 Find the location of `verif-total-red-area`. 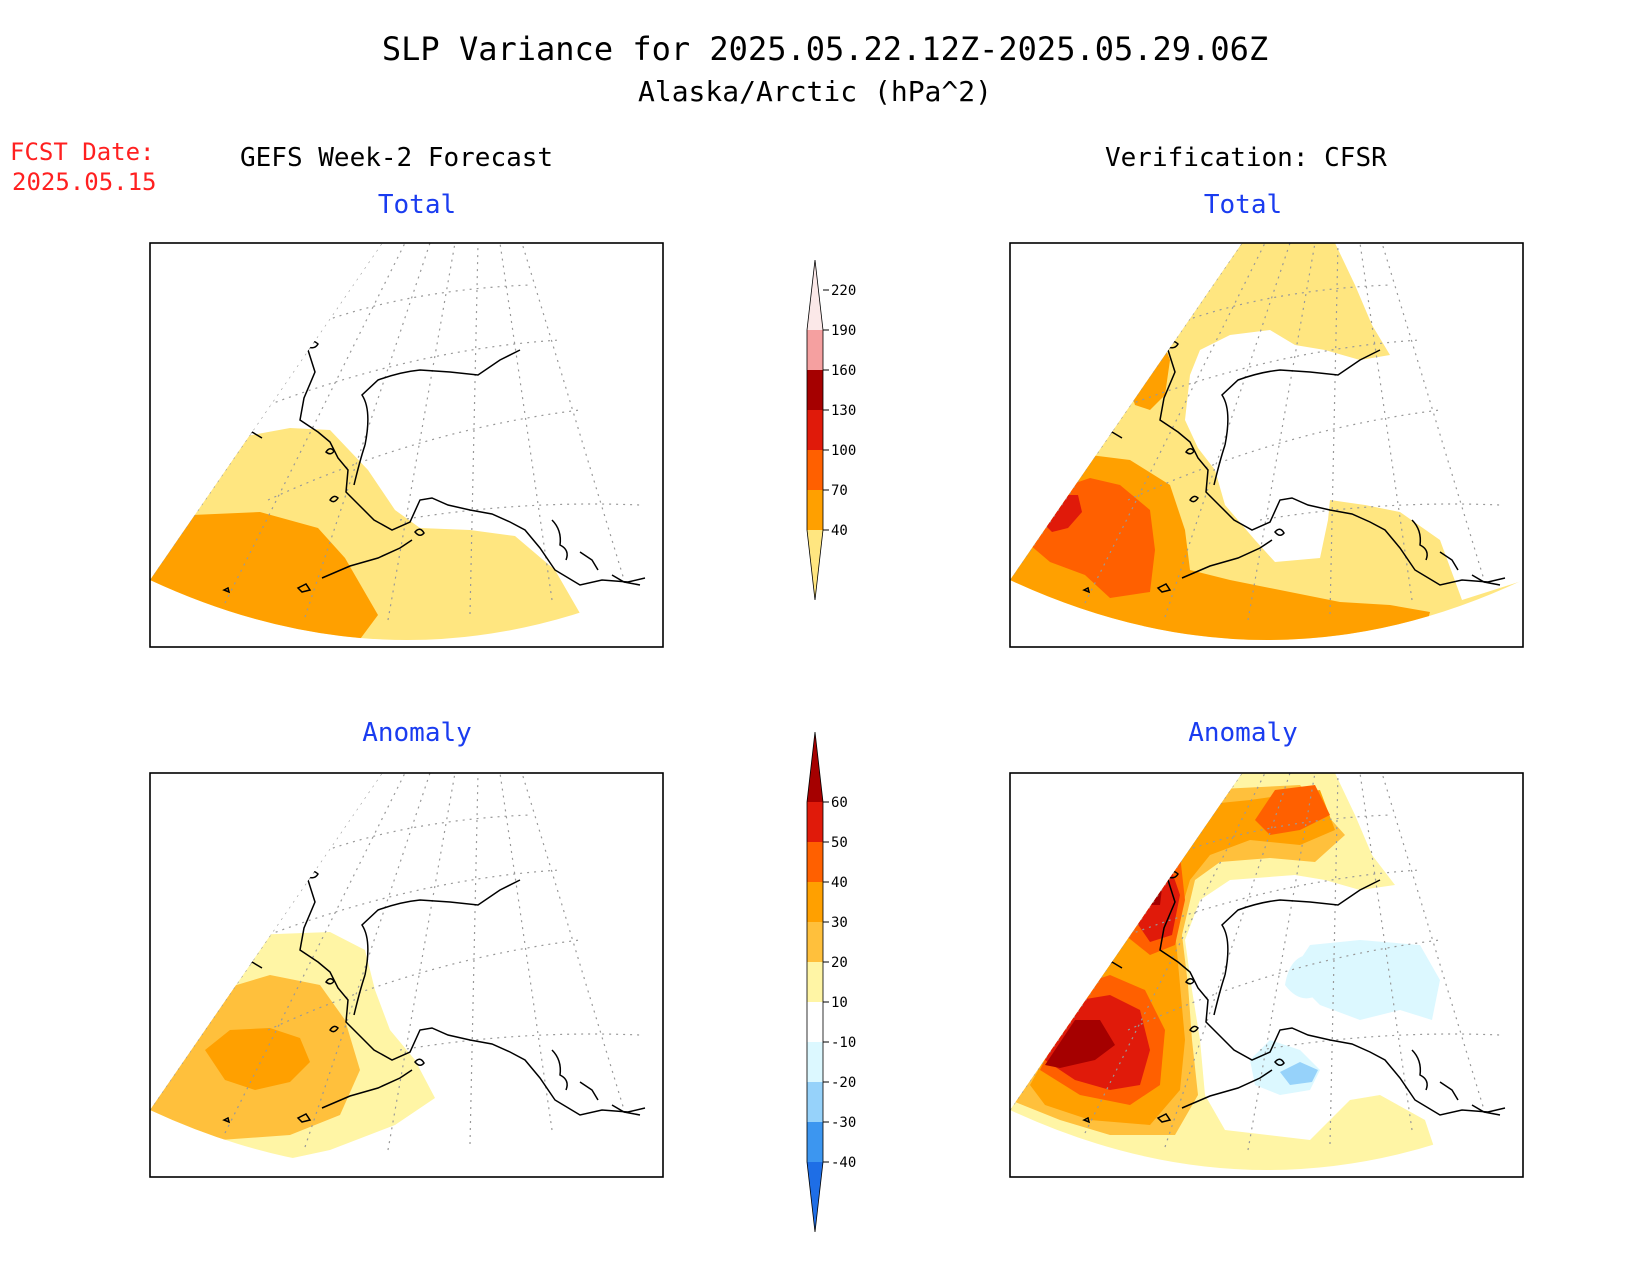

verif-total-red-area is located at coordinates (1063, 513).